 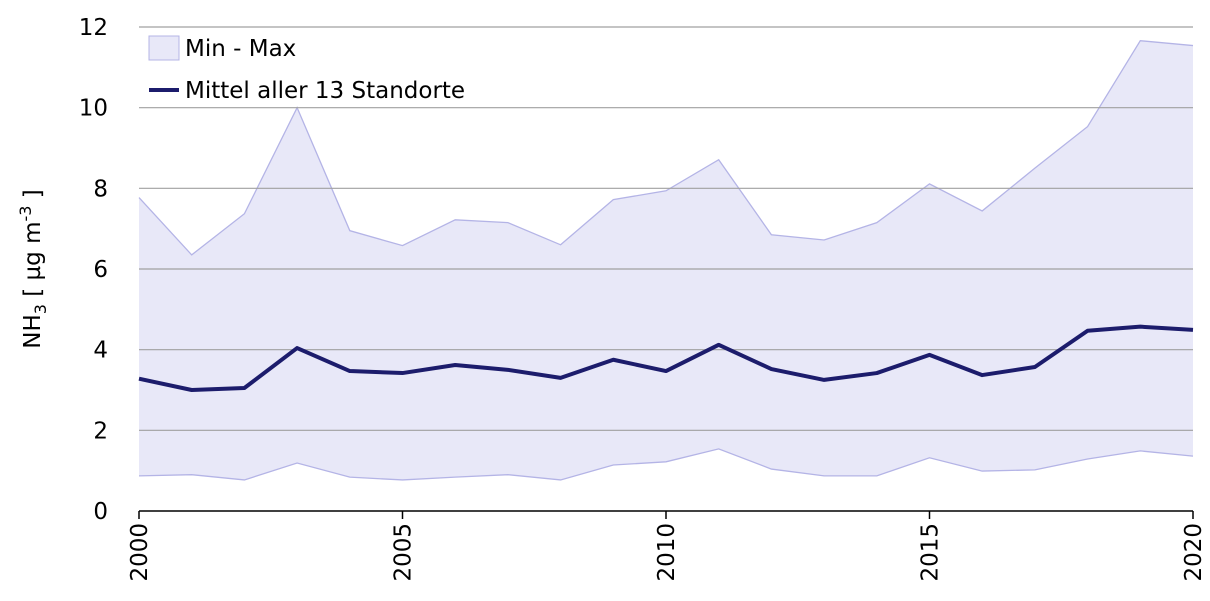 I want to click on x-tick-label: 2015, so click(x=931, y=552).